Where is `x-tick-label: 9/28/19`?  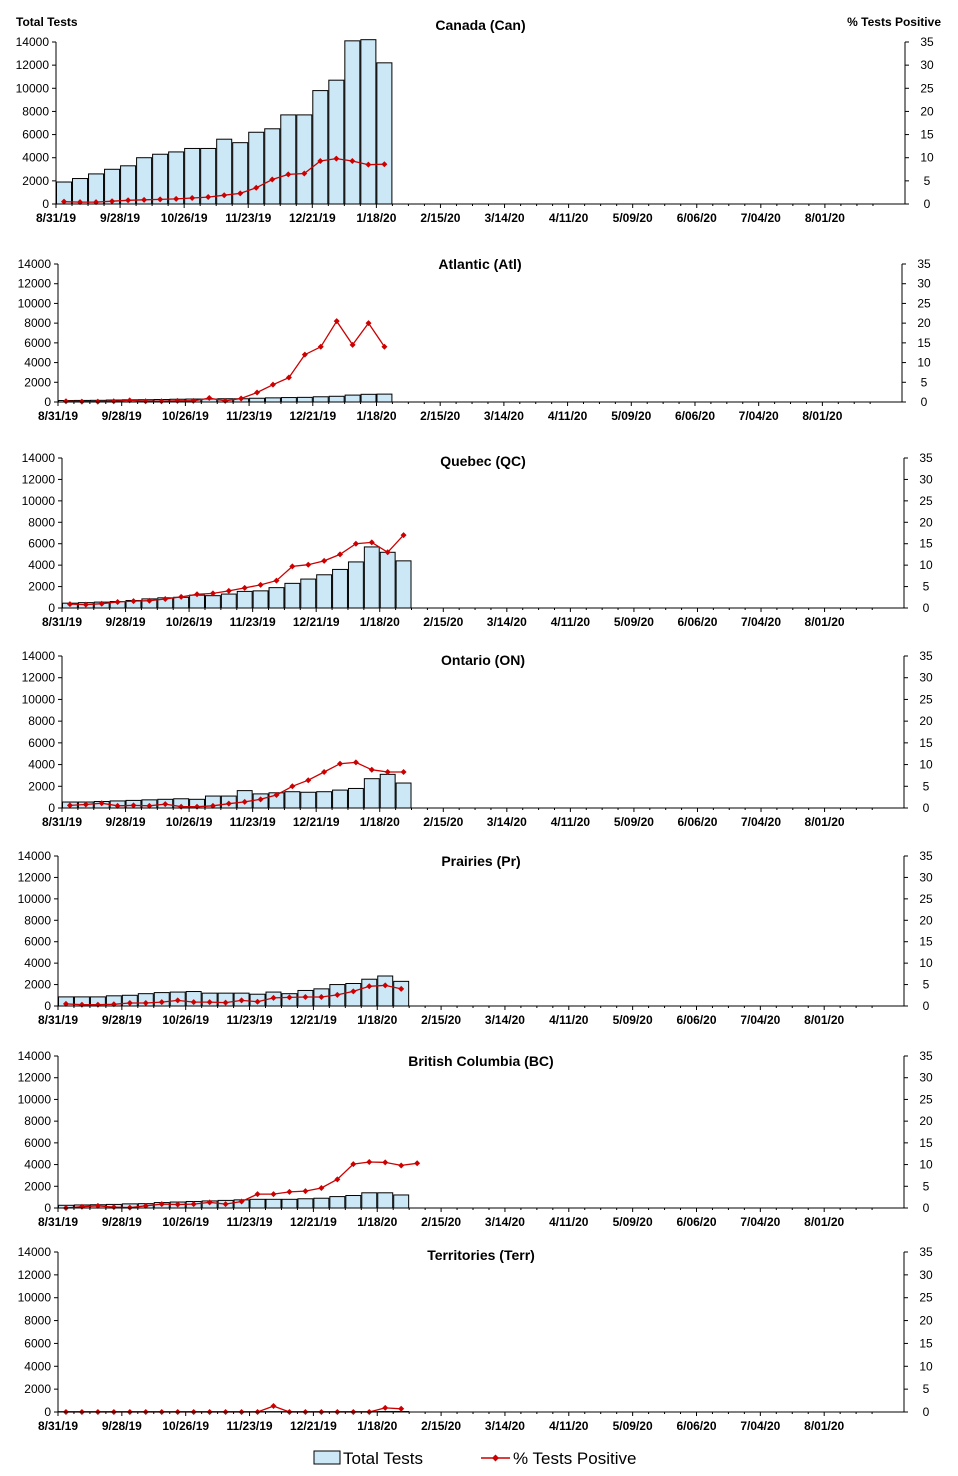 x-tick-label: 9/28/19 is located at coordinates (122, 1020).